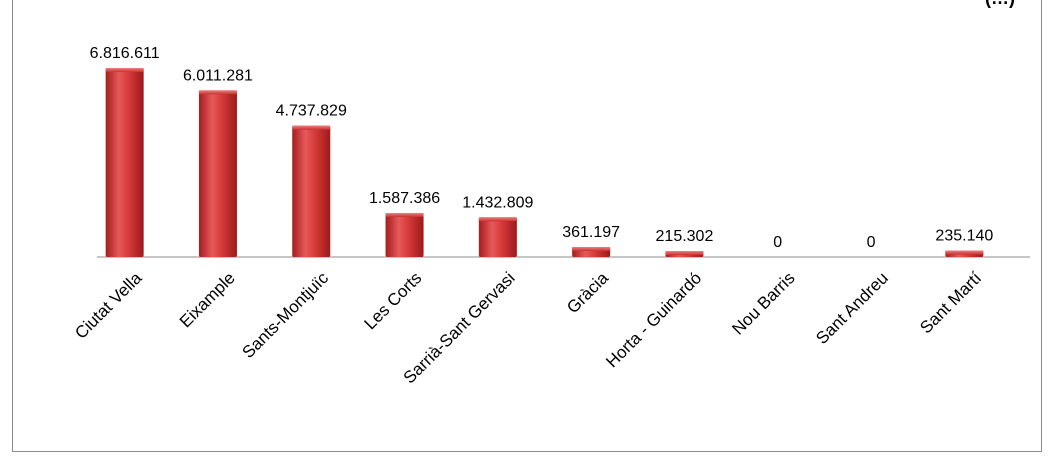  I want to click on category-label-9: Sant Martí, so click(950, 302).